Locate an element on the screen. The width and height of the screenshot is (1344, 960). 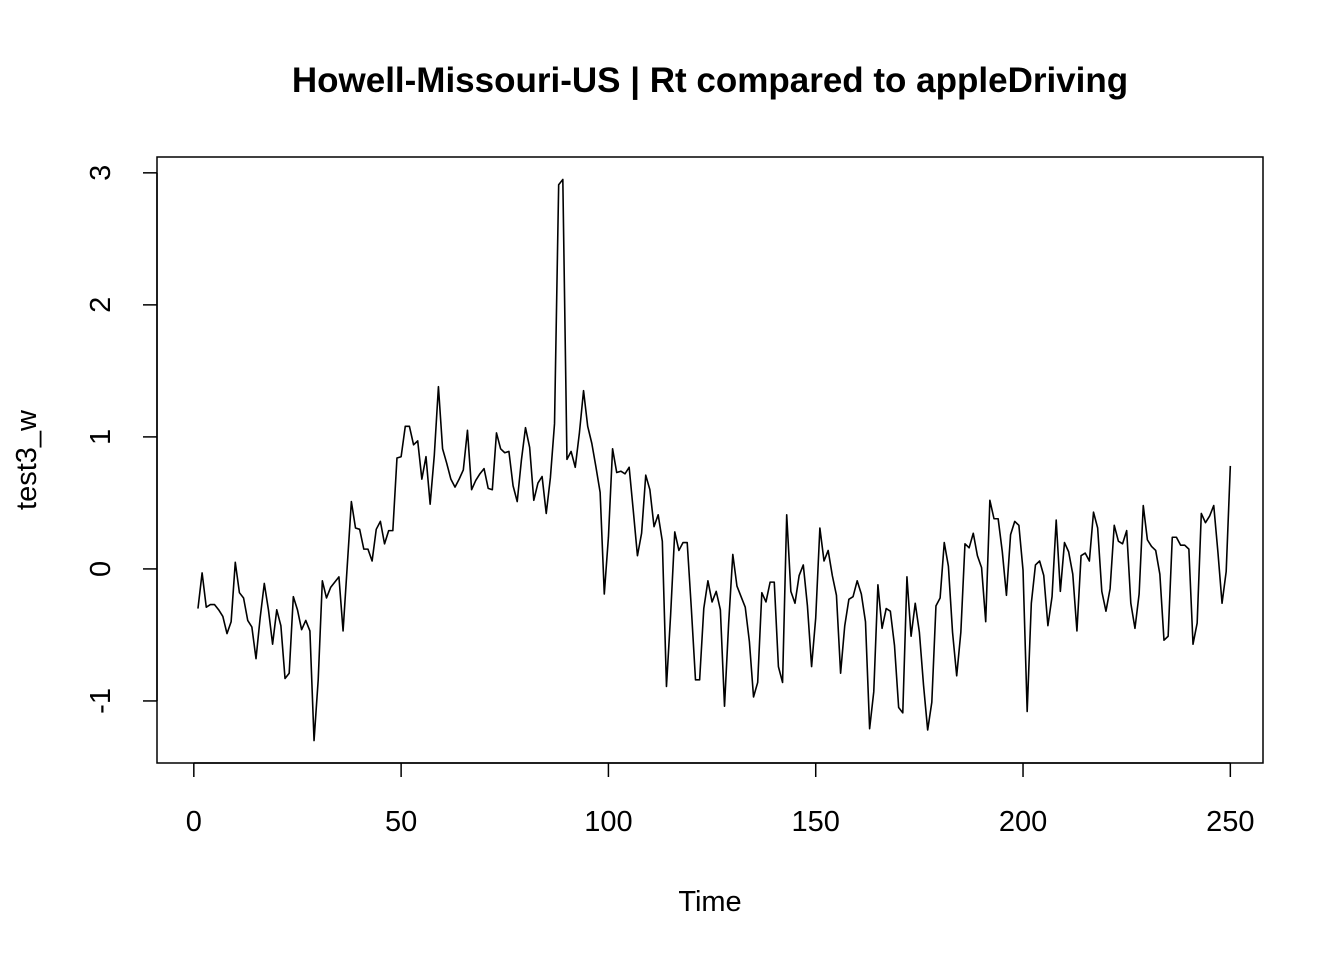
y-tick-label: 3 is located at coordinates (101, 173).